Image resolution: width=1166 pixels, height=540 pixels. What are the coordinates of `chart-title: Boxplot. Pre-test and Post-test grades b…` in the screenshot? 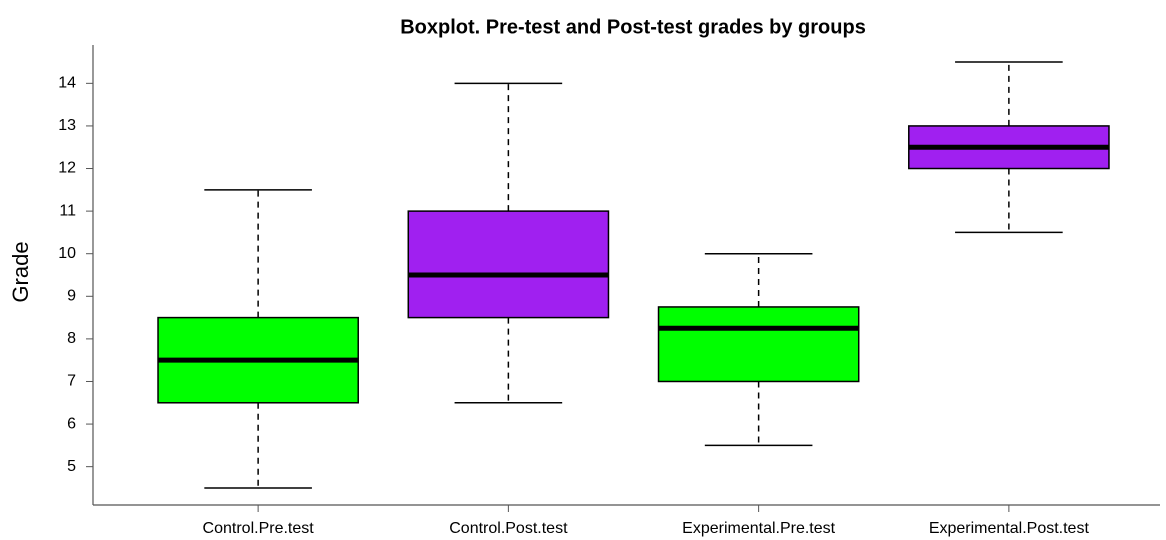 It's located at (633, 27).